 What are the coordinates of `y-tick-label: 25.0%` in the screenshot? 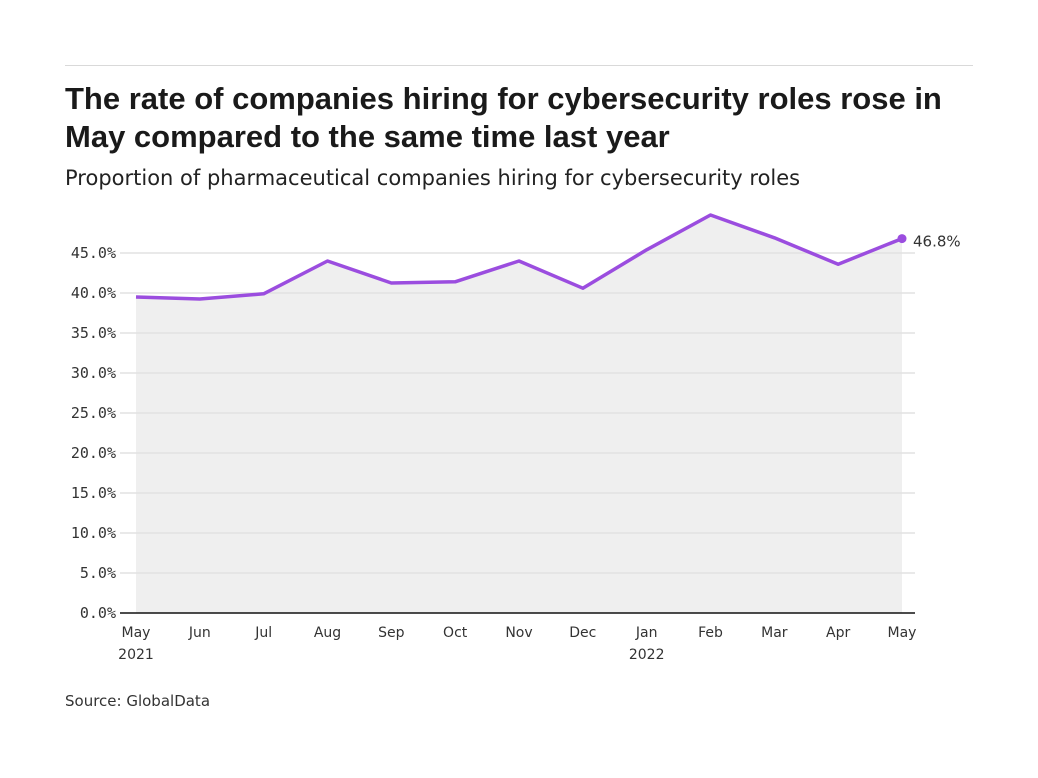 It's located at (93, 413).